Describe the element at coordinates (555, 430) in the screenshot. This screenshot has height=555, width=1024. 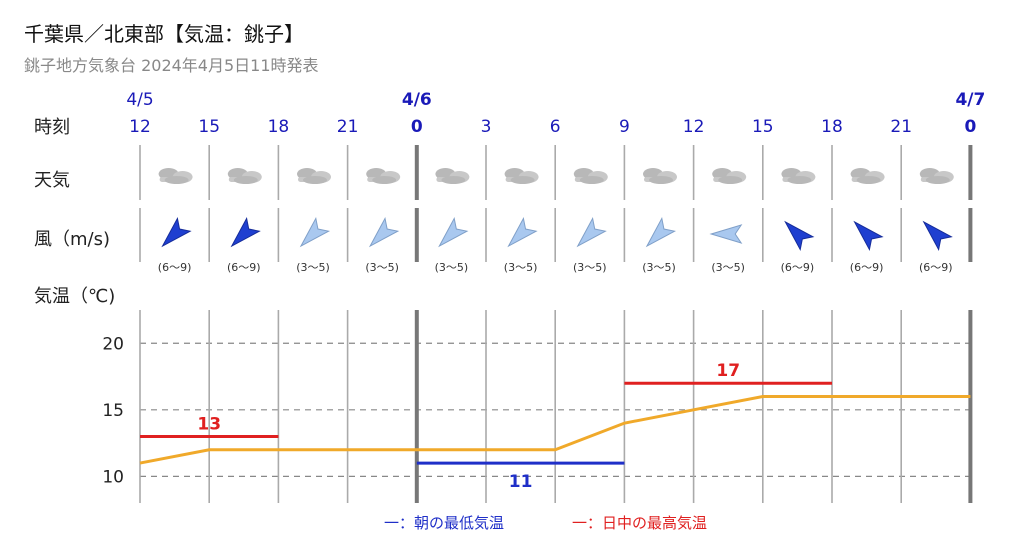
I see `temp-line` at that location.